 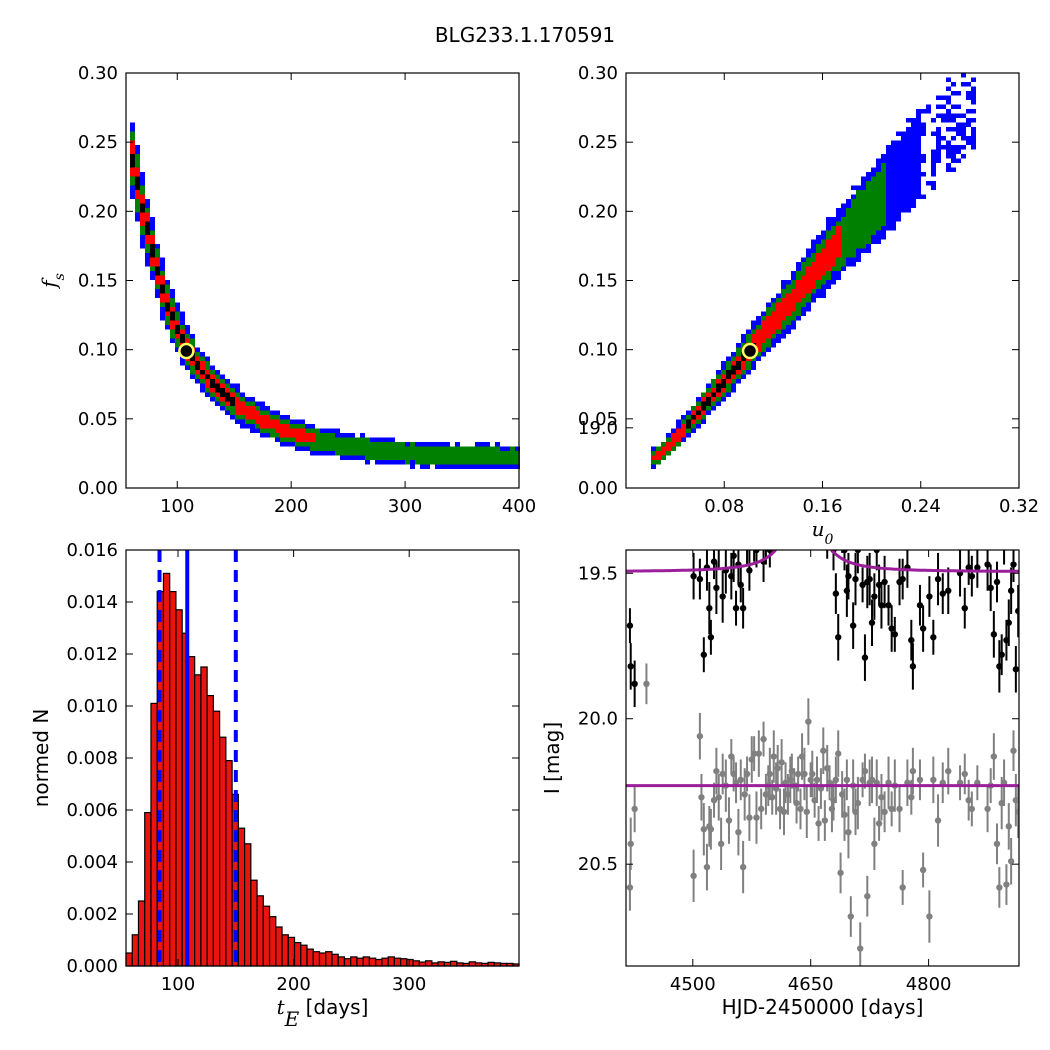 What do you see at coordinates (98, 488) in the screenshot?
I see `y-tick-label: 0.00` at bounding box center [98, 488].